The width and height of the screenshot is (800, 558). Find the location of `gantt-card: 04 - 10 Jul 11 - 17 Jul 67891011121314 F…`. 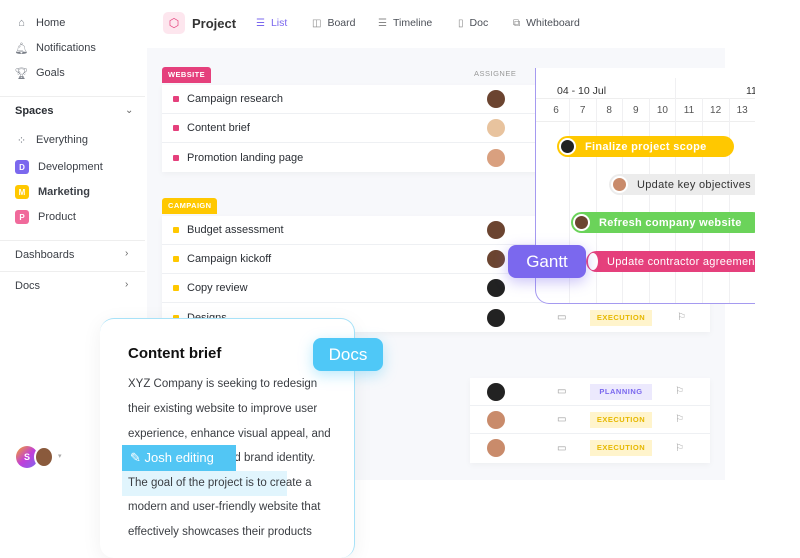

gantt-card: 04 - 10 Jul 11 - 17 Jul 67891011121314 F… is located at coordinates (645, 186).